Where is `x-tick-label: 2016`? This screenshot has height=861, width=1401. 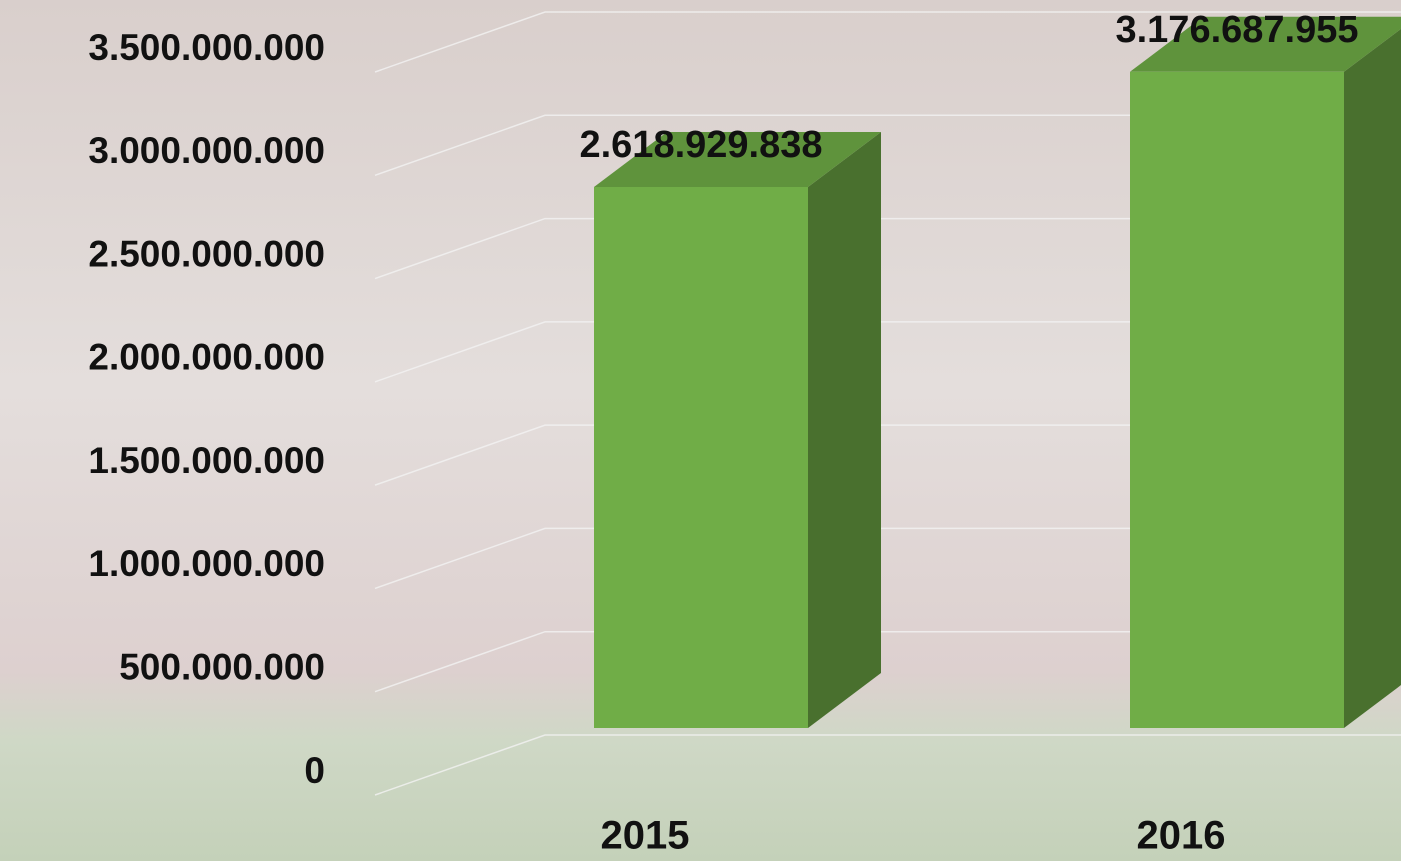
x-tick-label: 2016 is located at coordinates (1181, 836).